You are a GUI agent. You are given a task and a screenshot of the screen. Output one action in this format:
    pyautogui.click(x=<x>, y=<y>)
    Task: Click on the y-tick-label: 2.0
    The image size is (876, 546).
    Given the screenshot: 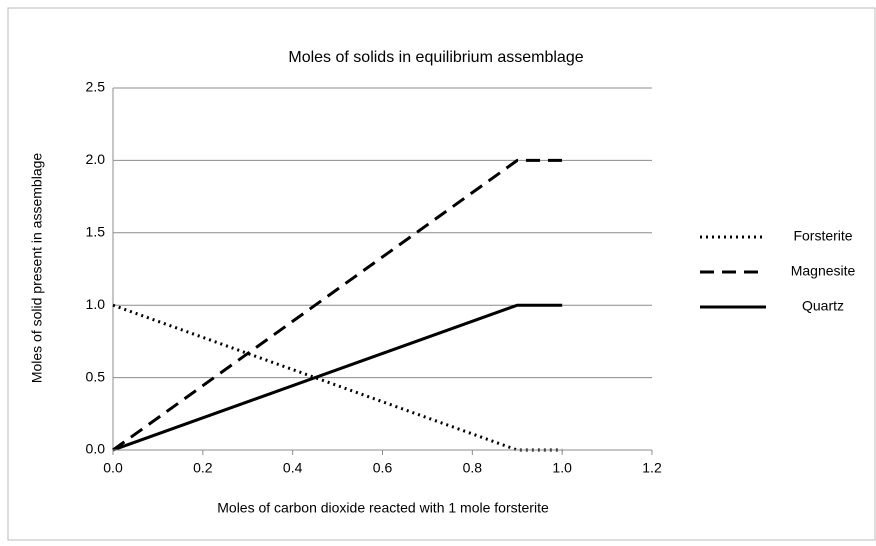 What is the action you would take?
    pyautogui.click(x=96, y=159)
    